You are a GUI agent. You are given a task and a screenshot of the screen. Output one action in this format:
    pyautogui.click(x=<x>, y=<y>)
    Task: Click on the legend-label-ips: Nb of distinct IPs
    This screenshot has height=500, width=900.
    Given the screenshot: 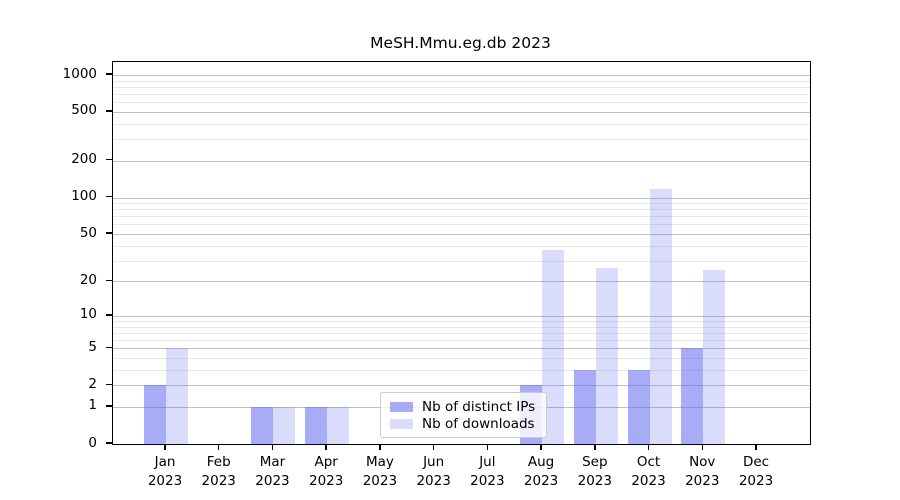 What is the action you would take?
    pyautogui.click(x=479, y=406)
    